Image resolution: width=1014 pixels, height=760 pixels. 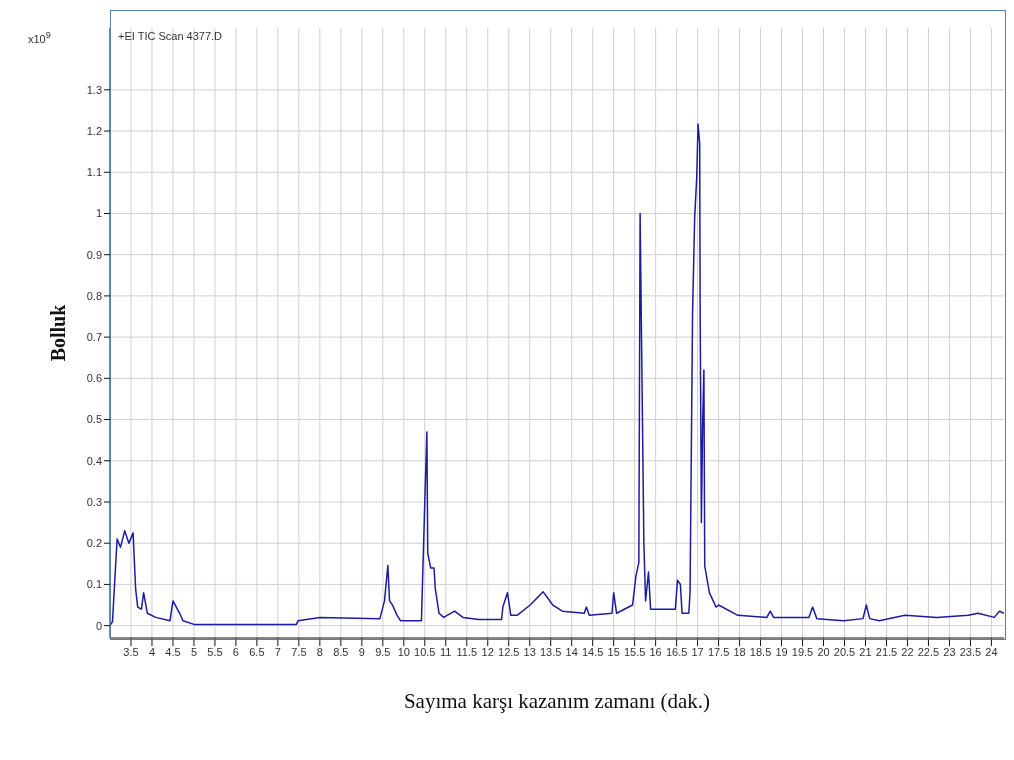 I want to click on x-tick-label: 7, so click(x=277, y=651).